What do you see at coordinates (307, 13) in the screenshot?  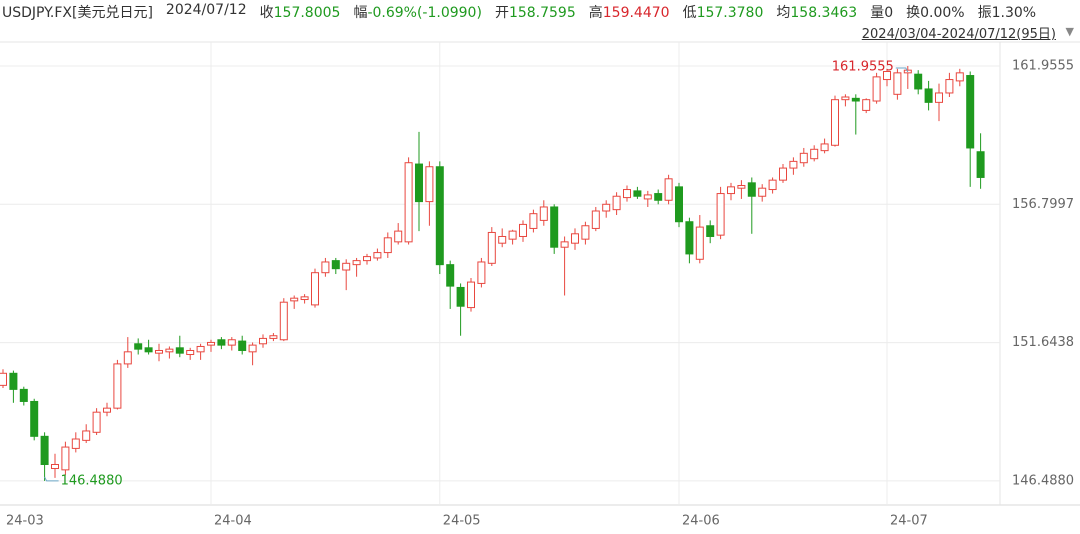 I see `stat-value: 157.8005` at bounding box center [307, 13].